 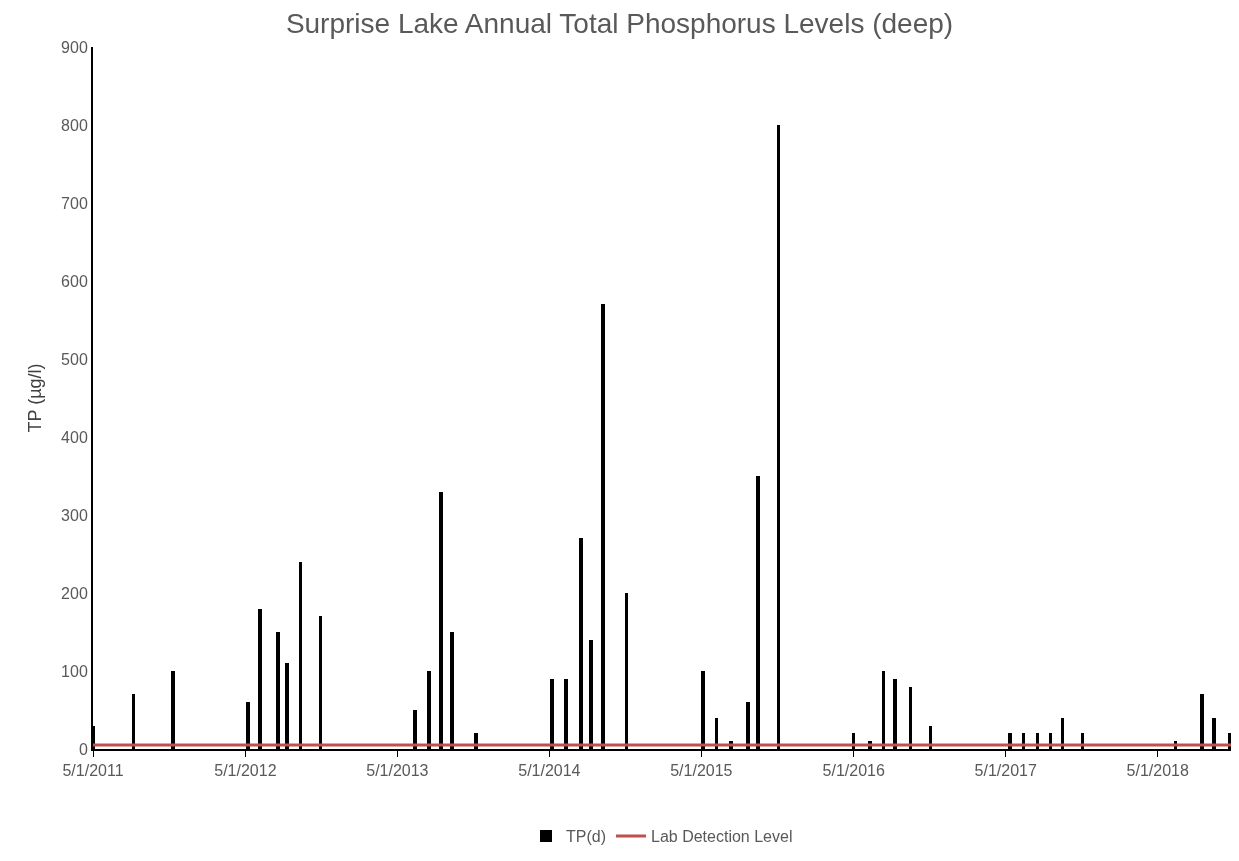 I want to click on y-tick-label: 200, so click(x=74, y=593).